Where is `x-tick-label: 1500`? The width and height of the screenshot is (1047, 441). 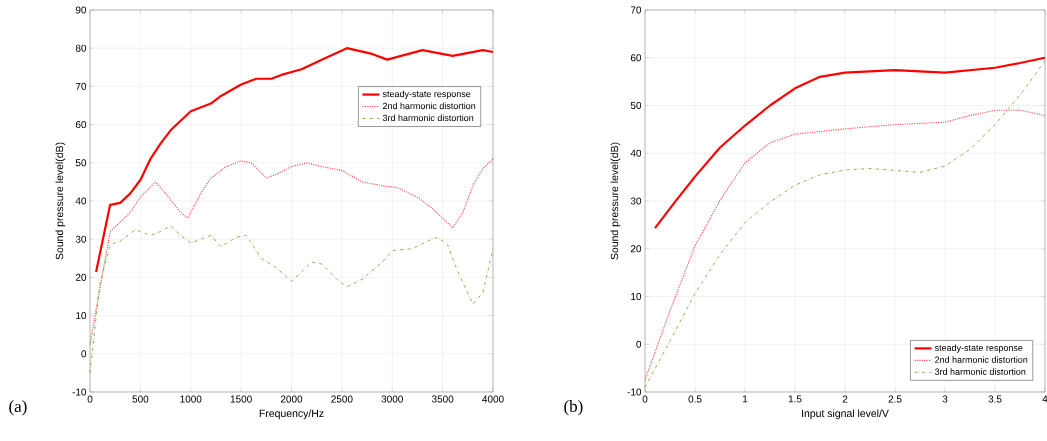 x-tick-label: 1500 is located at coordinates (241, 399).